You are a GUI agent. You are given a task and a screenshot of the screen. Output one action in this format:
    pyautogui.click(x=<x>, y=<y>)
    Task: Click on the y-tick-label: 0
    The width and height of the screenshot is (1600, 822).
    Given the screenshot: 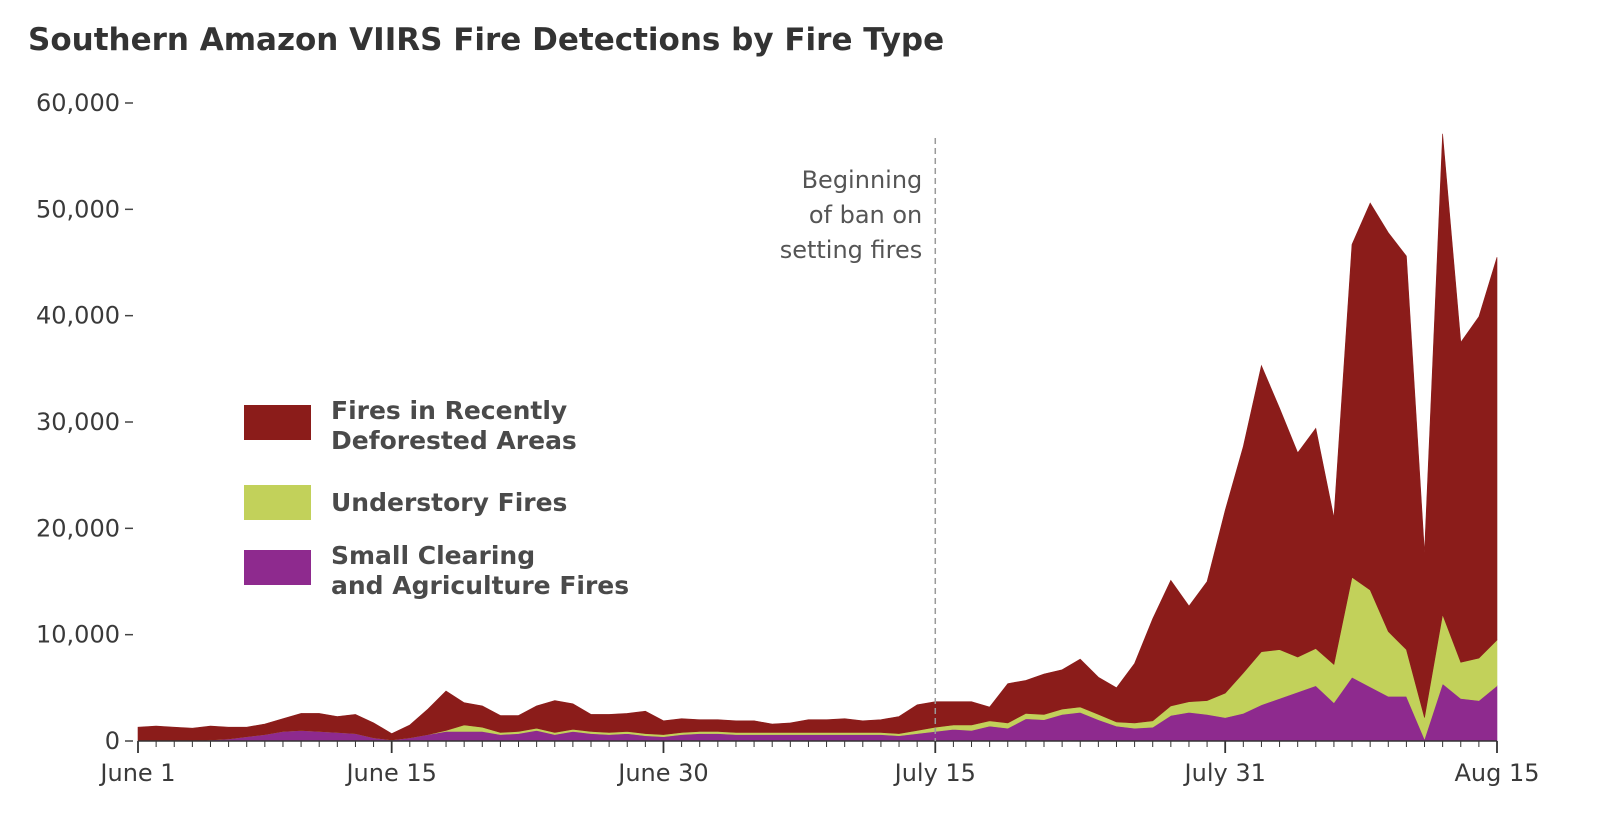 What is the action you would take?
    pyautogui.click(x=112, y=741)
    